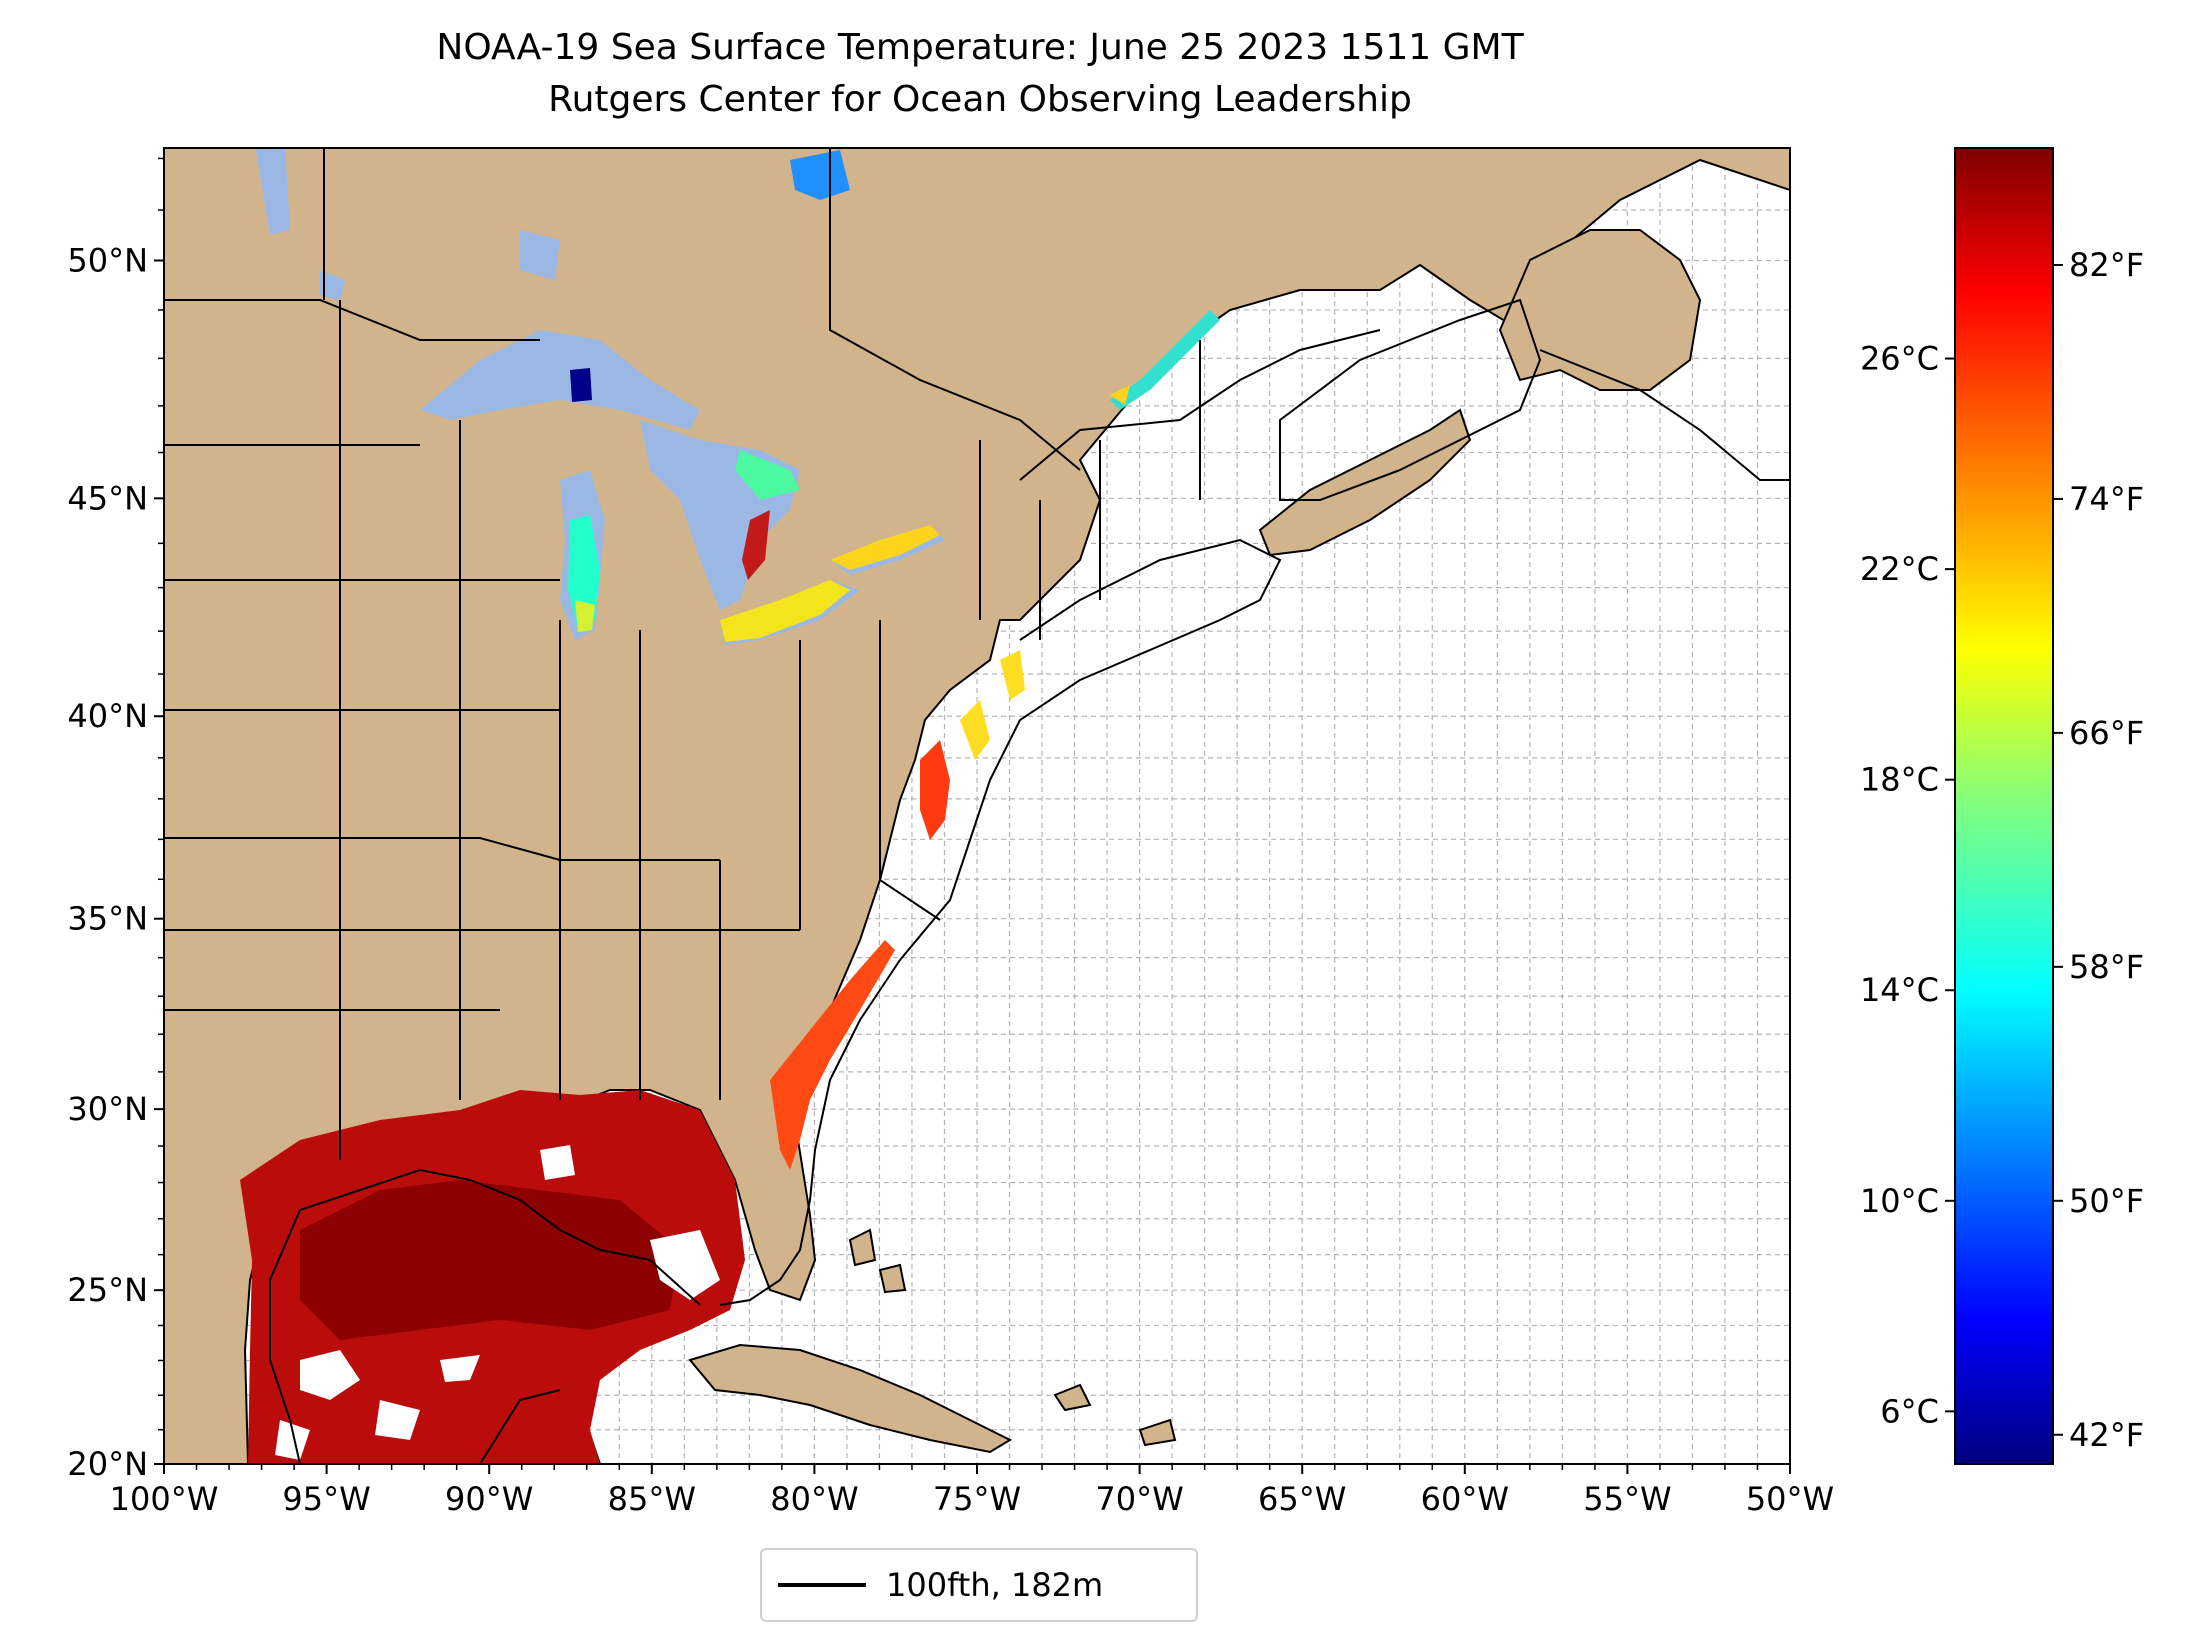 The width and height of the screenshot is (2201, 1647). What do you see at coordinates (1012, 1337) in the screenshot?
I see `islands-bahamas` at bounding box center [1012, 1337].